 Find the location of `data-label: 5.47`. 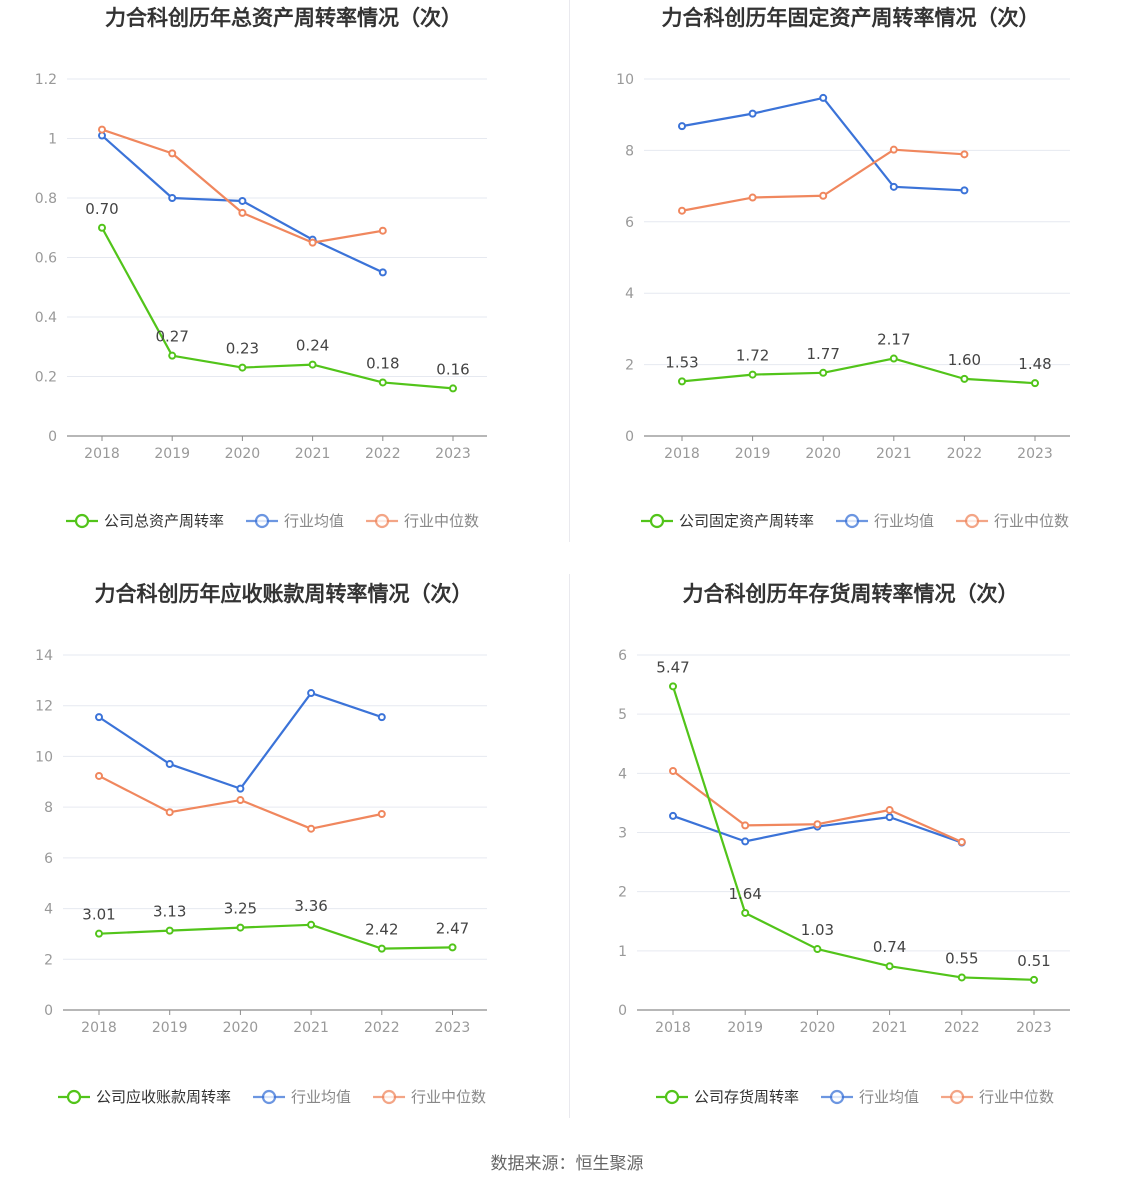

data-label: 5.47 is located at coordinates (672, 667).